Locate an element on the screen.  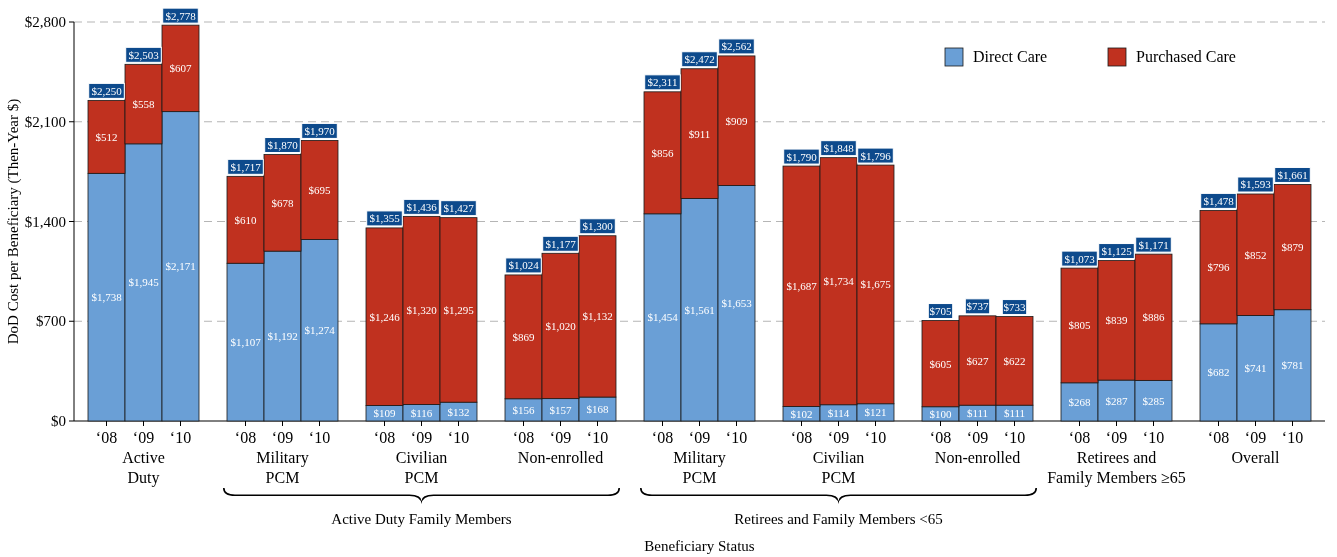
total-label: $1,848 is located at coordinates (839, 148).